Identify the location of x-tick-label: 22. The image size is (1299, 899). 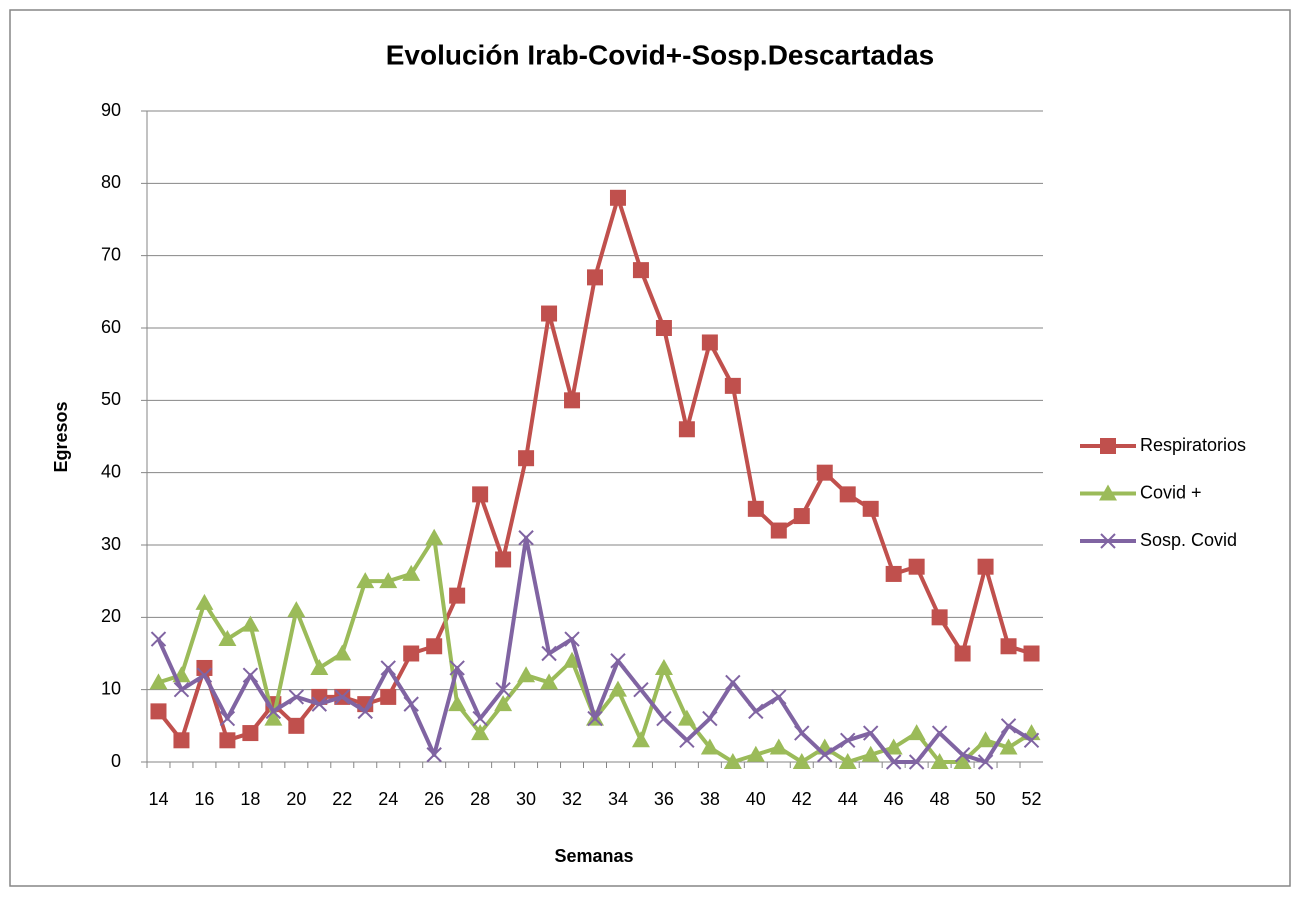
(342, 799).